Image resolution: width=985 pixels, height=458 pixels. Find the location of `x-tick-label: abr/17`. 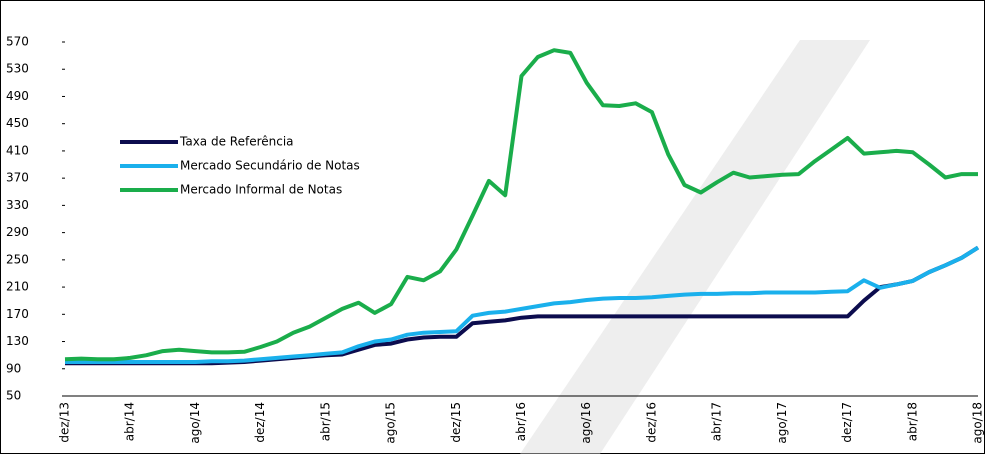

x-tick-label: abr/17 is located at coordinates (717, 421).